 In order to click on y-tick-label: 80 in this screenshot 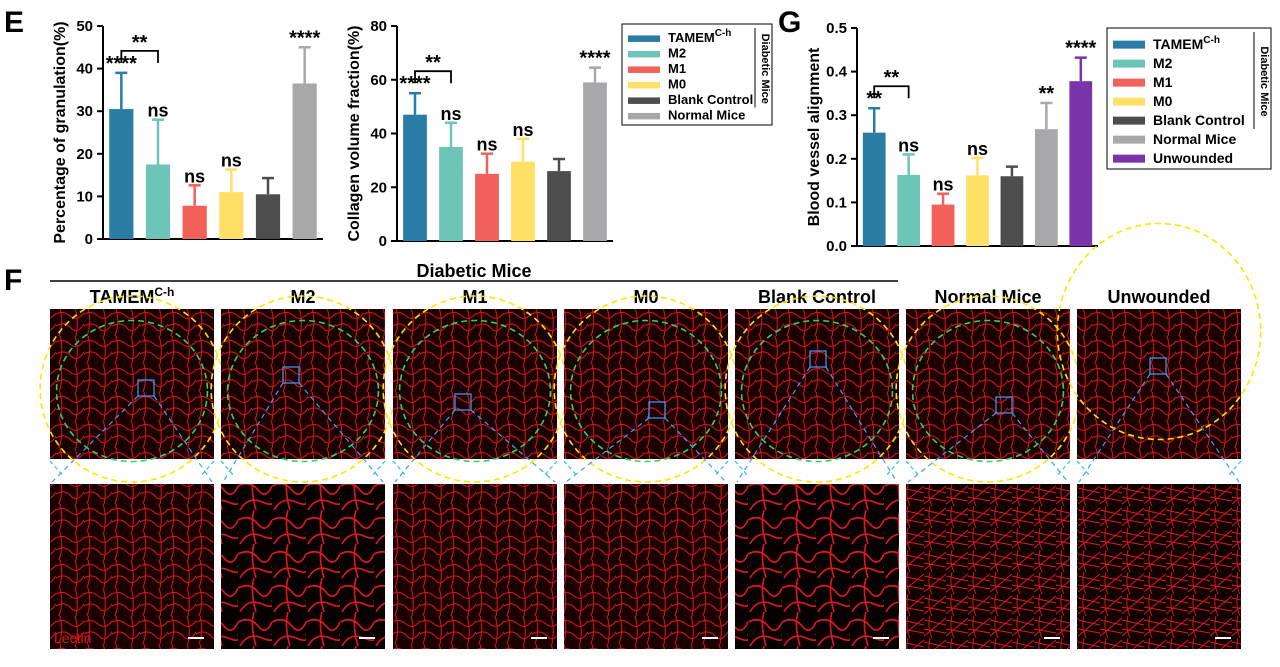, I will do `click(378, 26)`.